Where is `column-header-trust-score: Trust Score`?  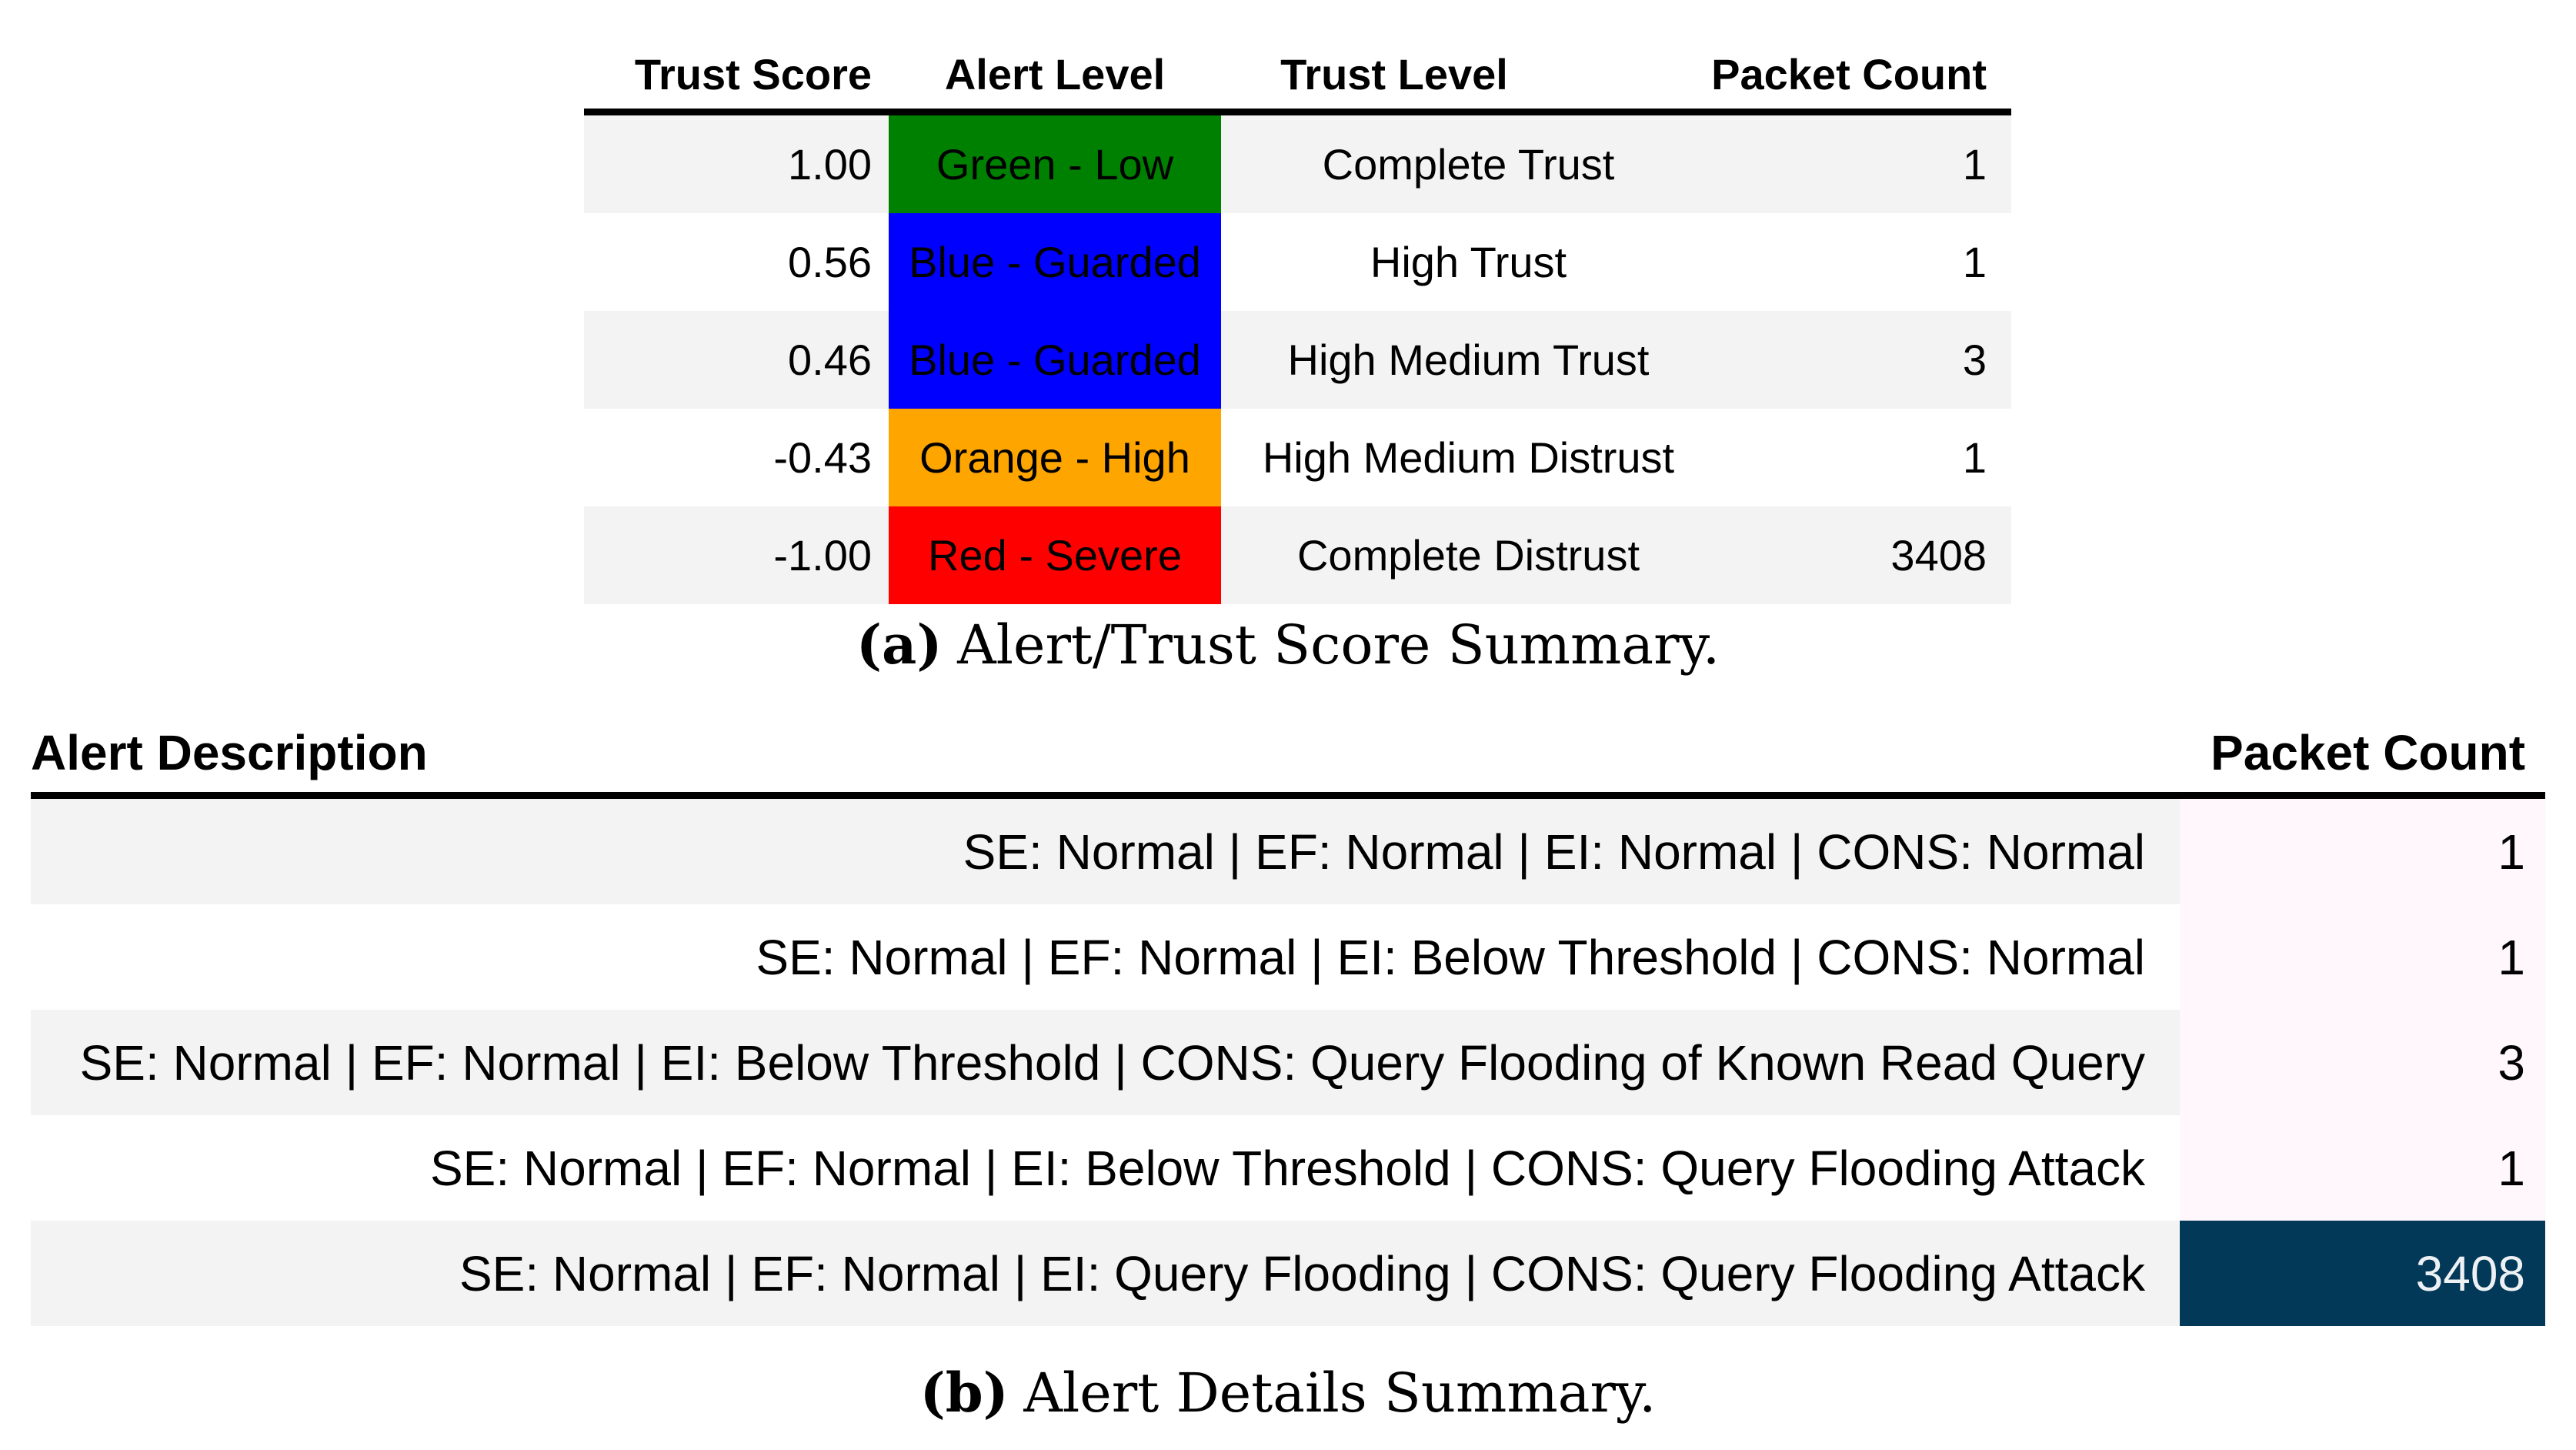
column-header-trust-score: Trust Score is located at coordinates (753, 75).